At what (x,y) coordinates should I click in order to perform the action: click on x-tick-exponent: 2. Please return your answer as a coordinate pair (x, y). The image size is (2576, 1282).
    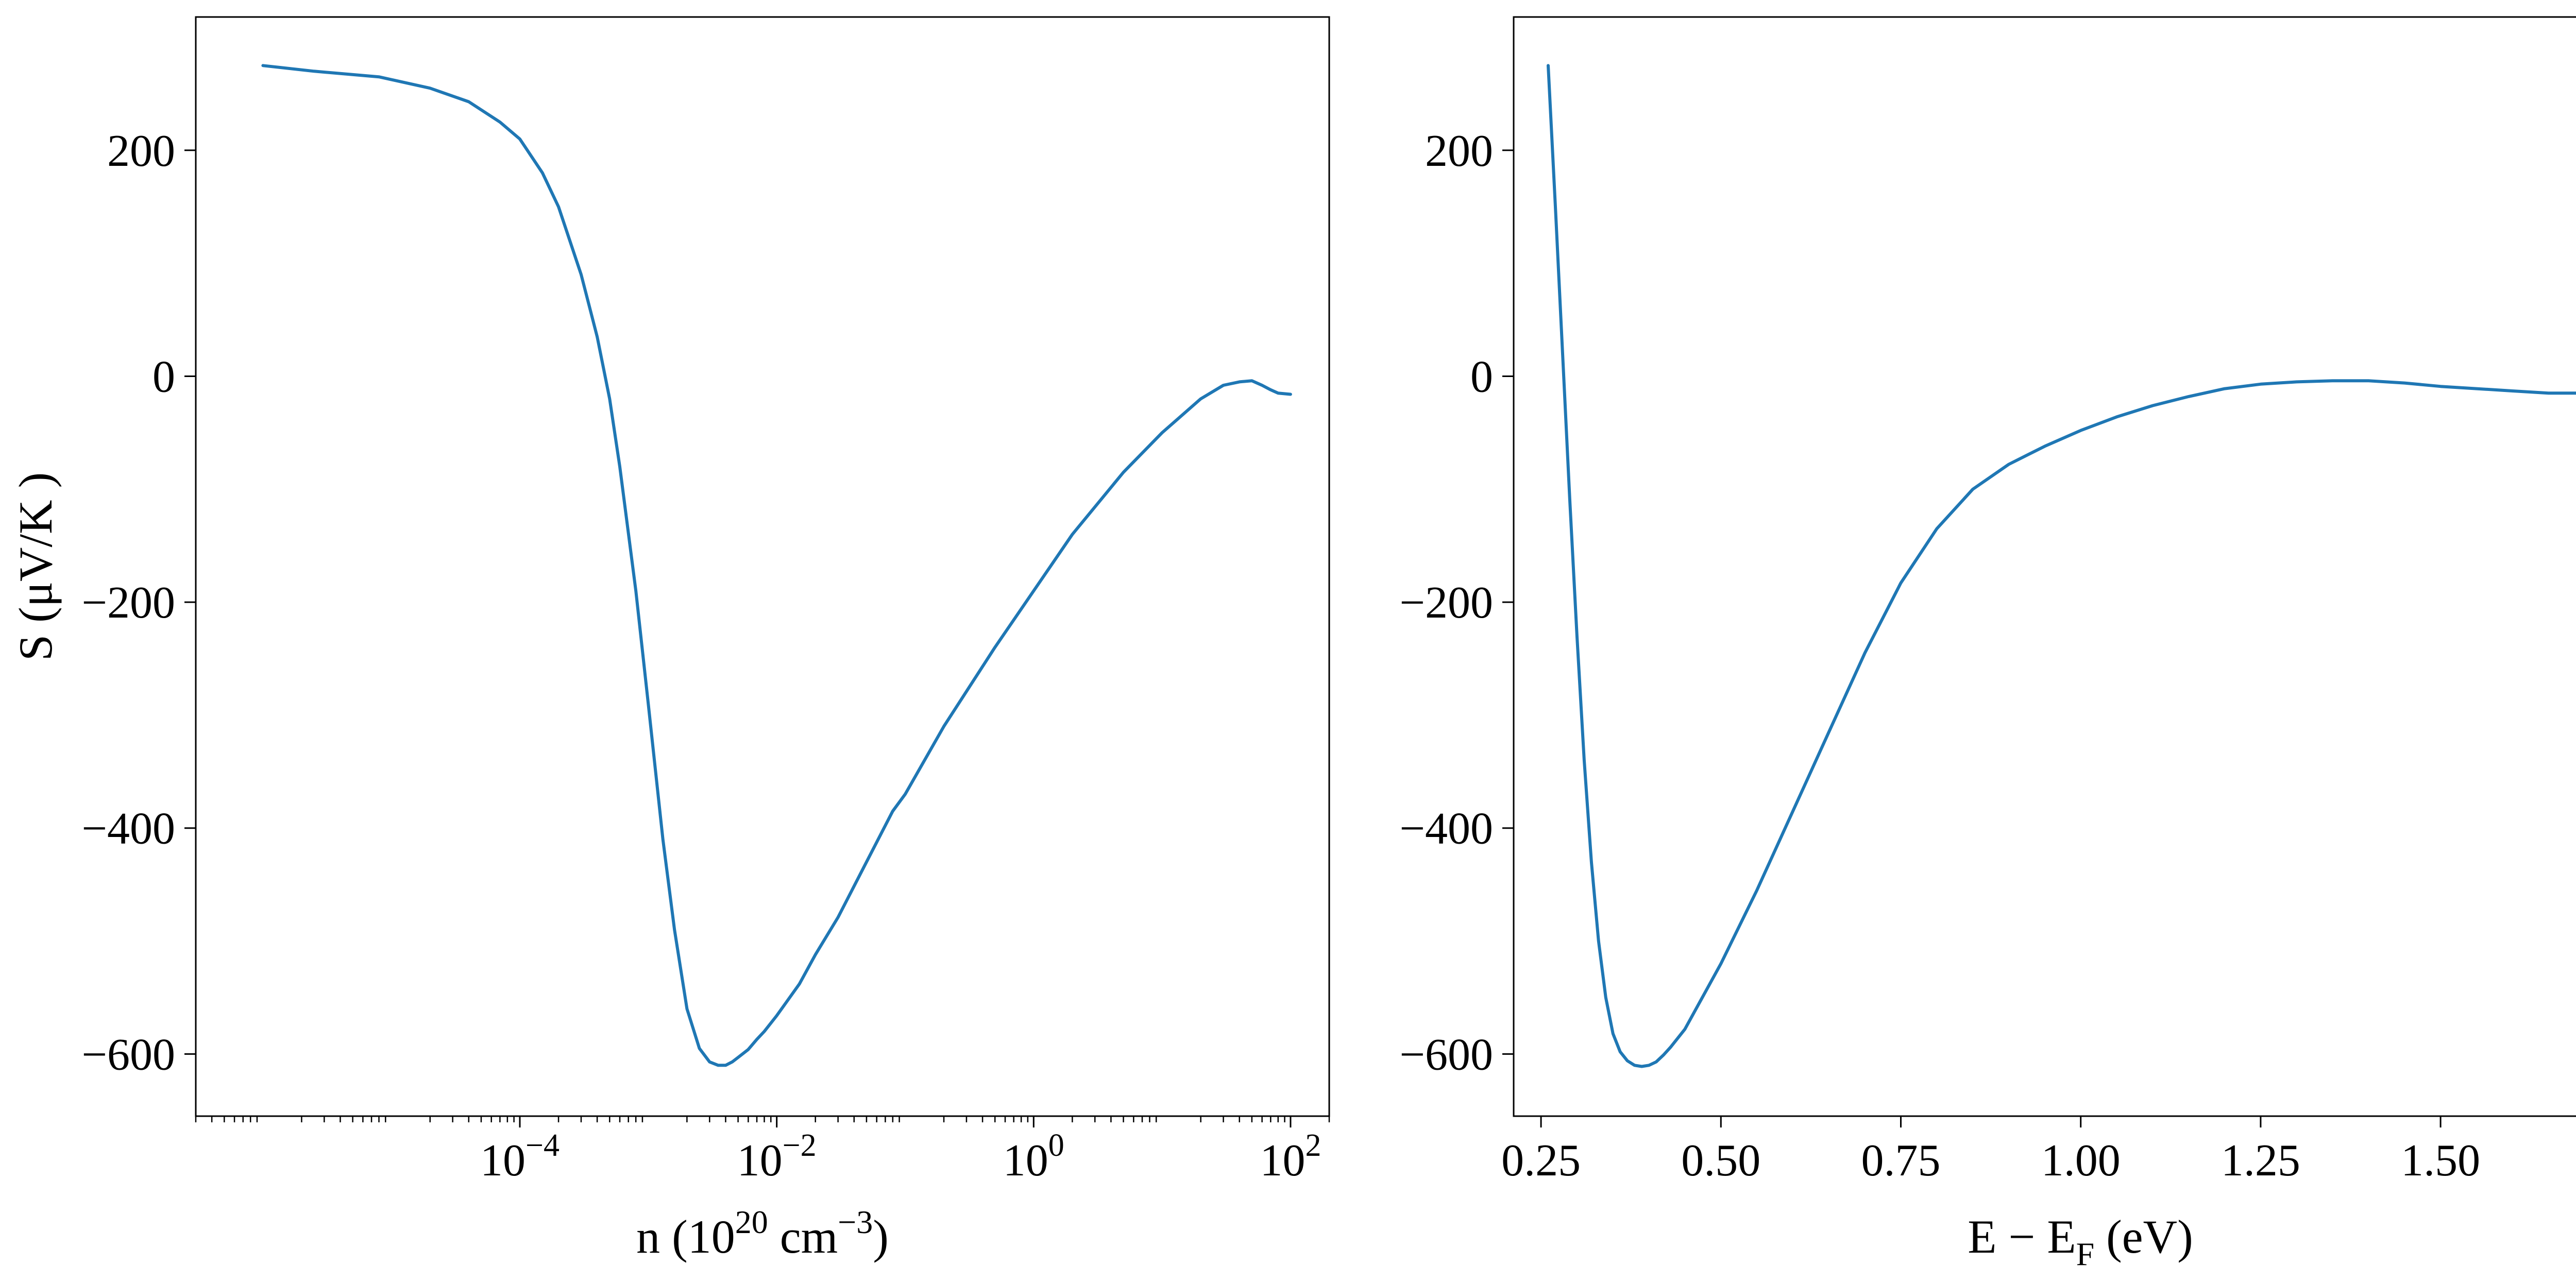
    Looking at the image, I should click on (1313, 1145).